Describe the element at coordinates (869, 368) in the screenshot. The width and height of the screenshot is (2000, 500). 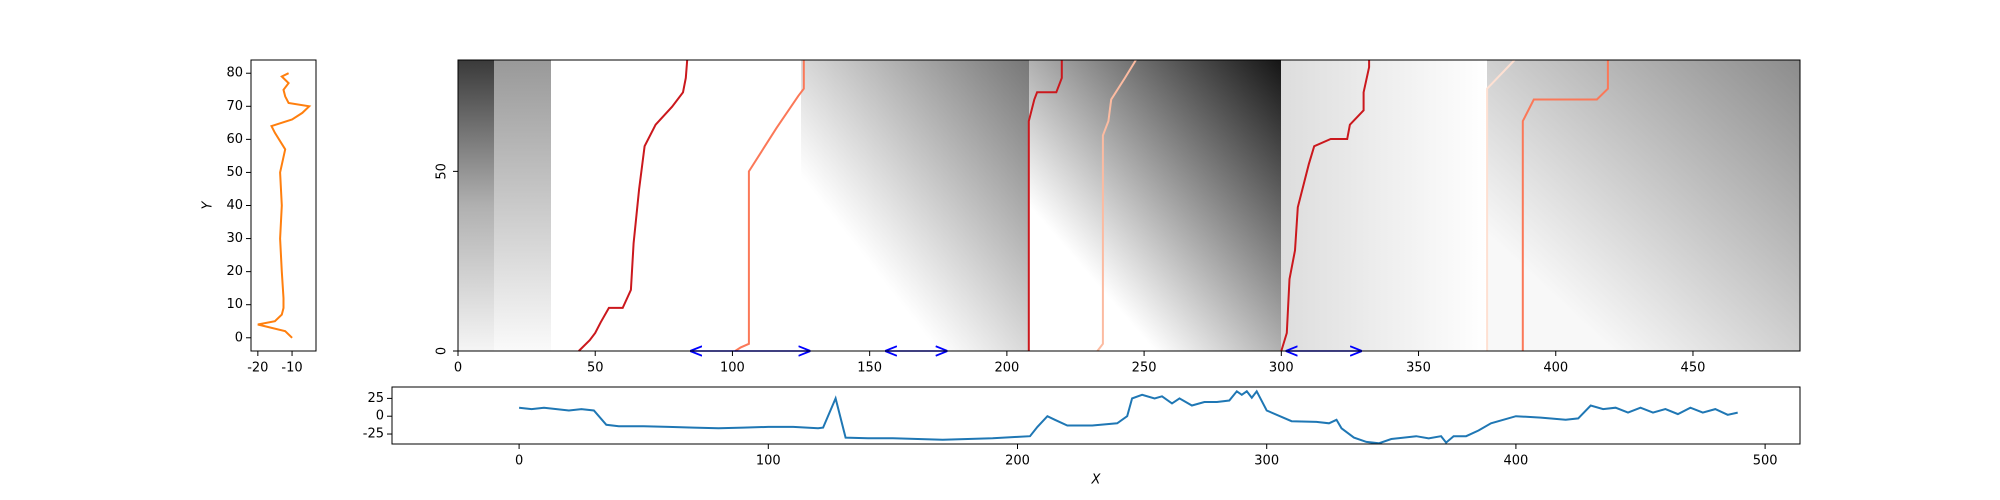
I see `x-tick-label: 150` at that location.